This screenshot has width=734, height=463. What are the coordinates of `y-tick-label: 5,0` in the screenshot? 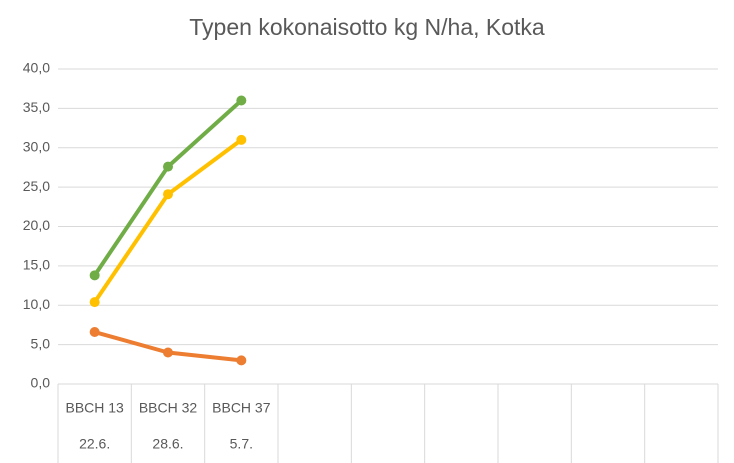 It's located at (41, 343).